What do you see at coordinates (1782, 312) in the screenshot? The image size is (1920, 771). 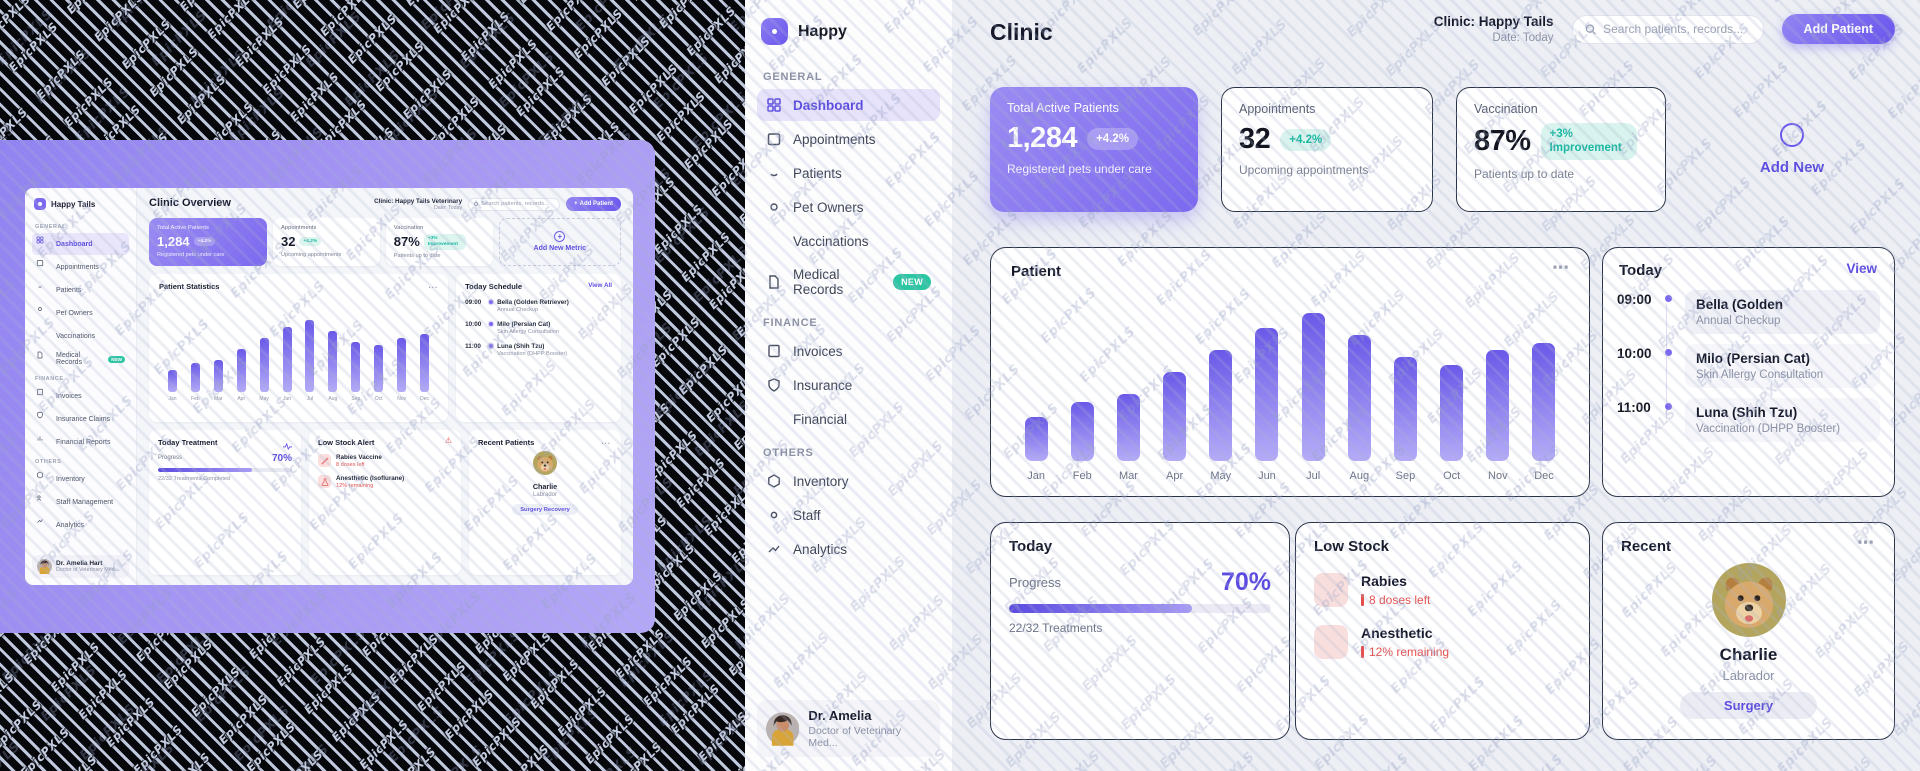 I see `appointment-item: Bella (Golden Annual Checkup` at bounding box center [1782, 312].